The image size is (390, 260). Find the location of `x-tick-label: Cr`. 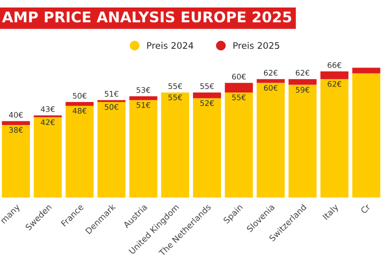

x-tick-label: Cr is located at coordinates (365, 208).